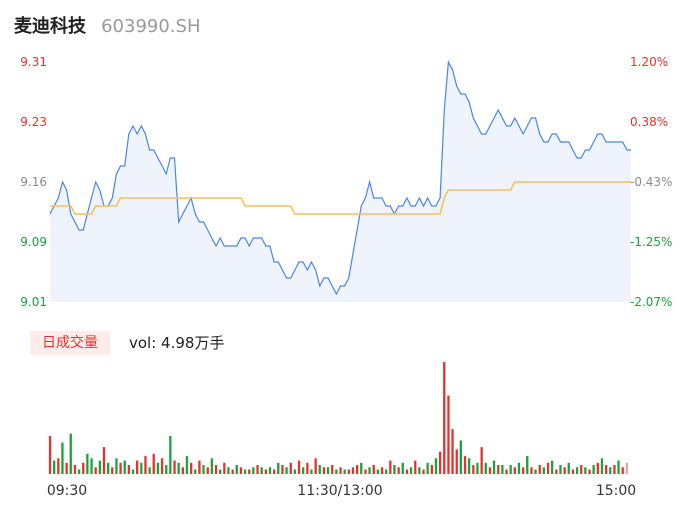  Describe the element at coordinates (340, 198) in the screenshot. I see `avg-price-line` at that location.